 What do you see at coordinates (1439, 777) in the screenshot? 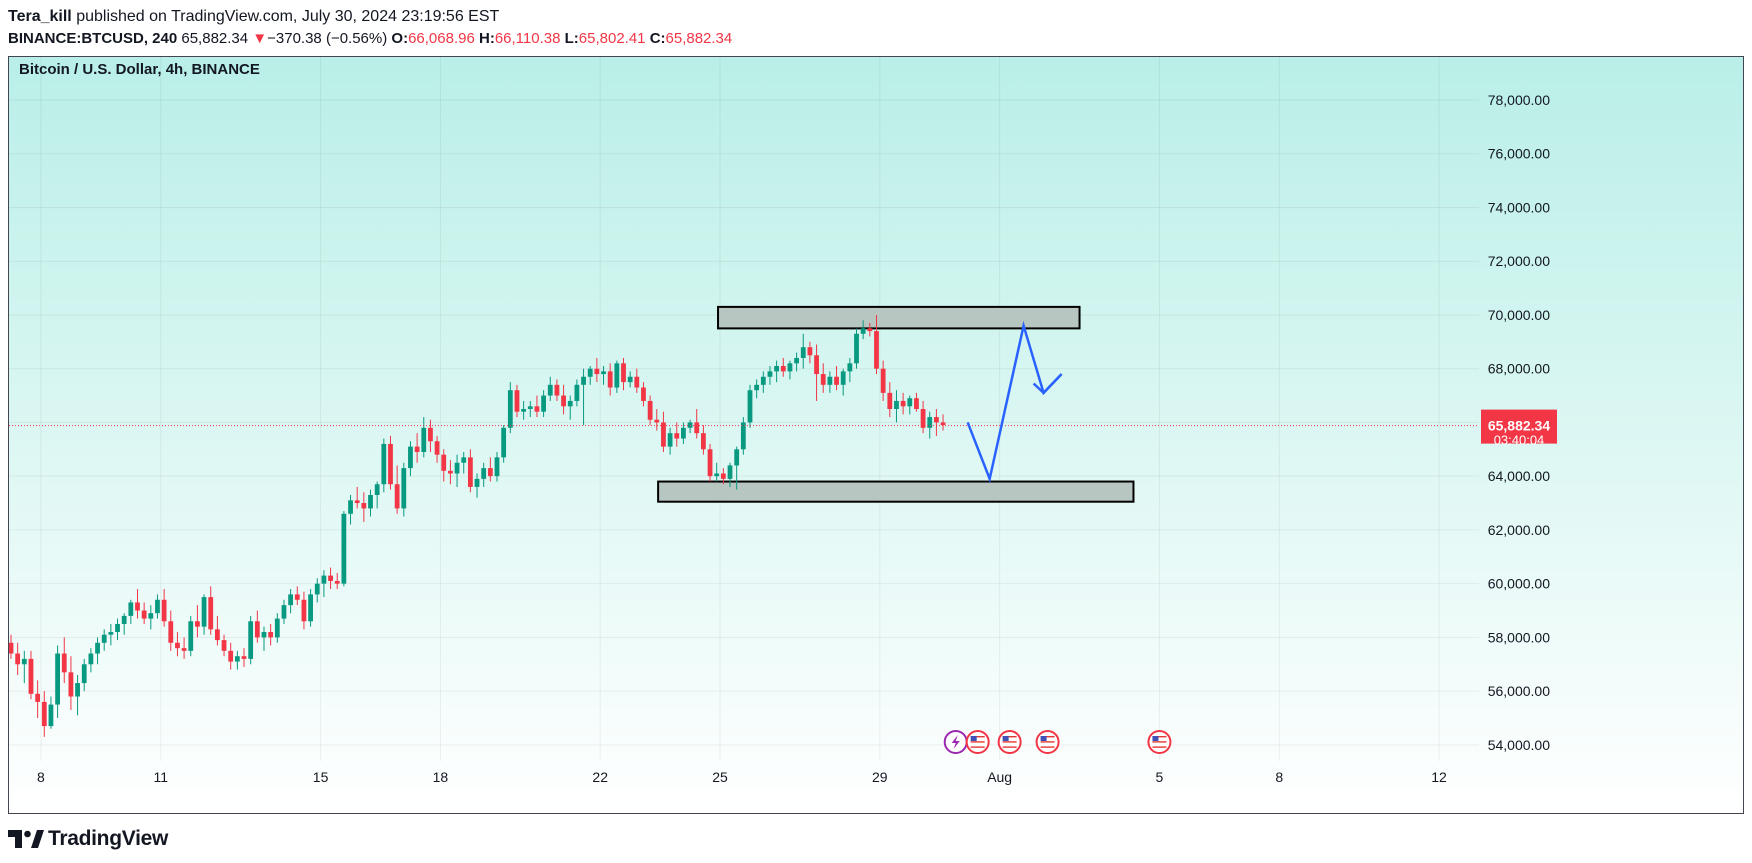
I see `x-tick-label: 12` at bounding box center [1439, 777].